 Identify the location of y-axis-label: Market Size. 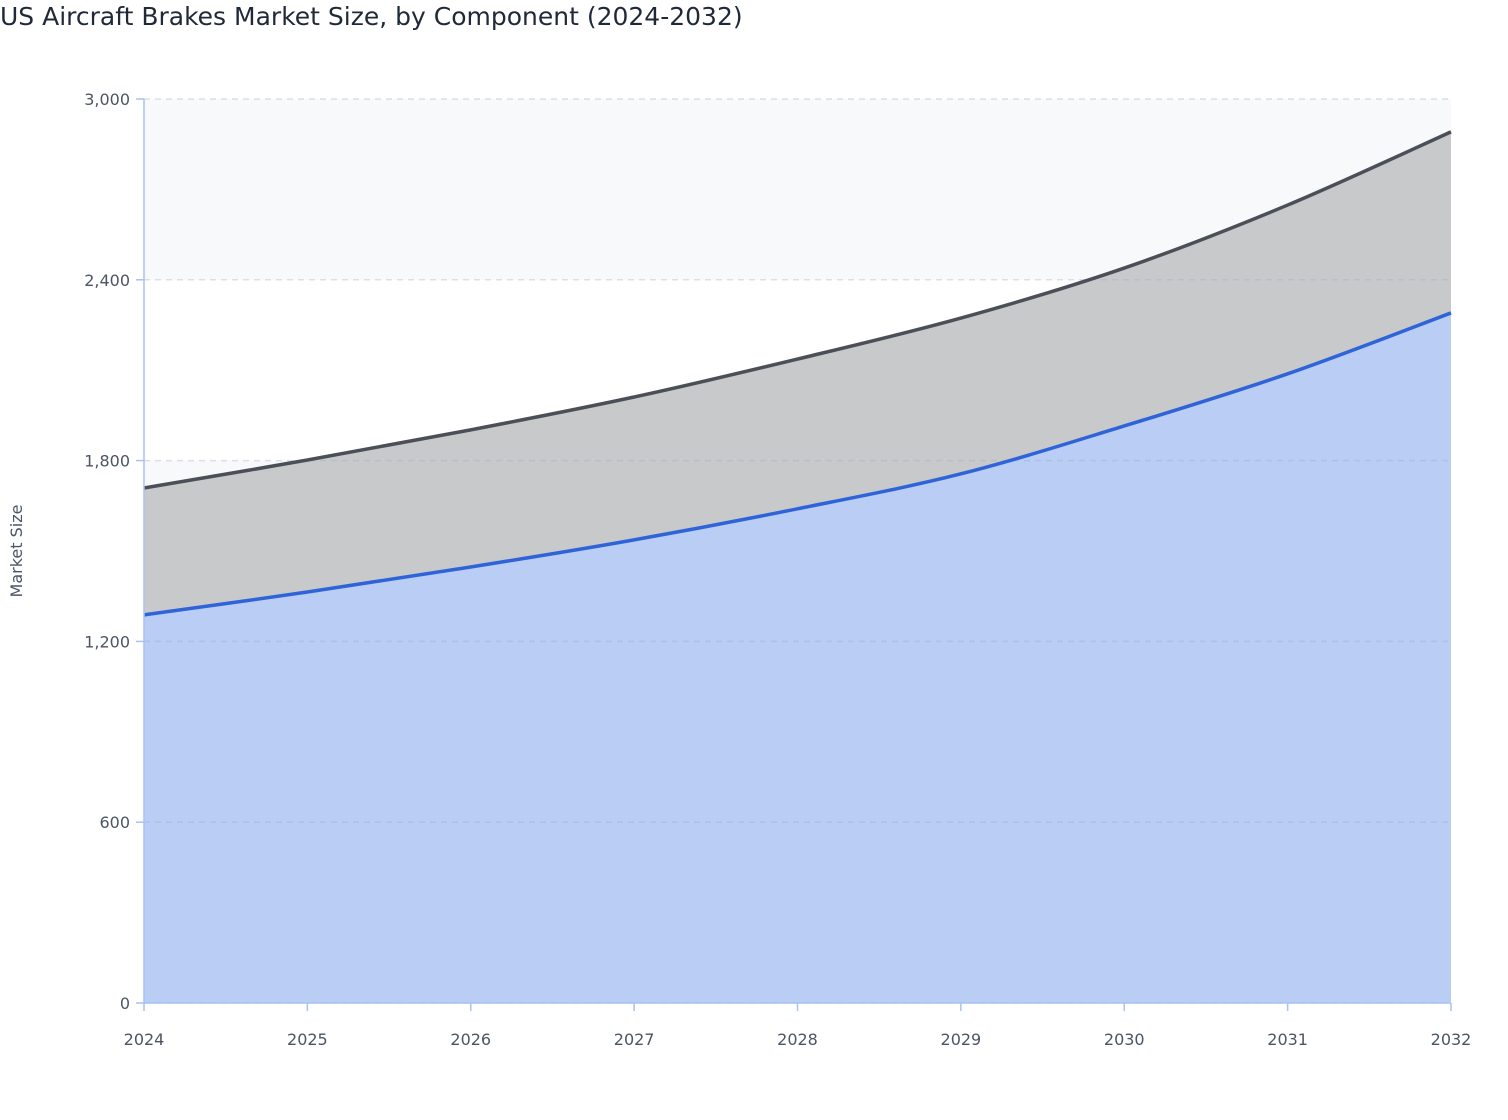
(16, 551).